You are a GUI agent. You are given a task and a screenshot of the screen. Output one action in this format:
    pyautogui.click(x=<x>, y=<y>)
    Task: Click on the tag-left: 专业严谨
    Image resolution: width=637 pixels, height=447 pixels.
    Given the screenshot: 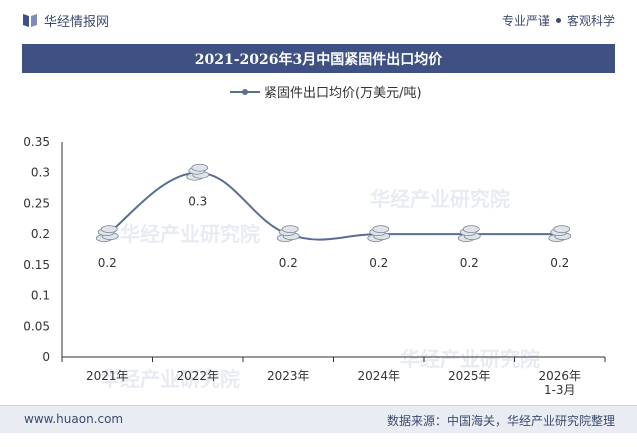 What is the action you would take?
    pyautogui.click(x=525, y=21)
    